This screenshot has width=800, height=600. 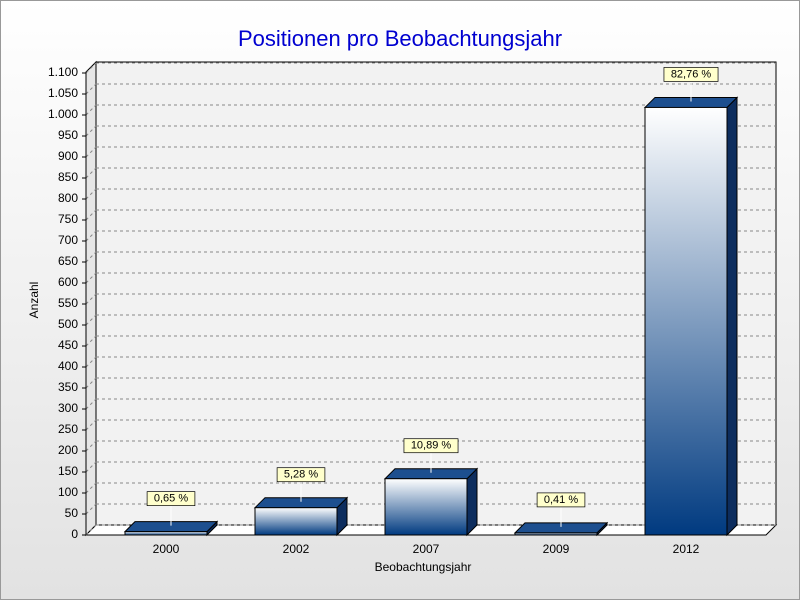 I want to click on y-tick-label: 600, so click(x=68, y=282).